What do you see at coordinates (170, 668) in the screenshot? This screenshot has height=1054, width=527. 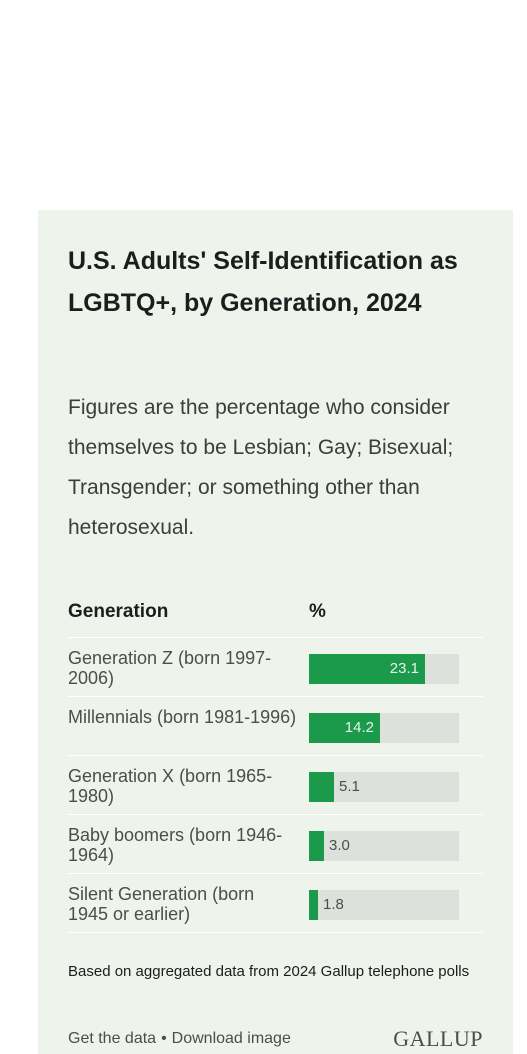 I see `row-label: Generation Z (born 1997-2006)` at bounding box center [170, 668].